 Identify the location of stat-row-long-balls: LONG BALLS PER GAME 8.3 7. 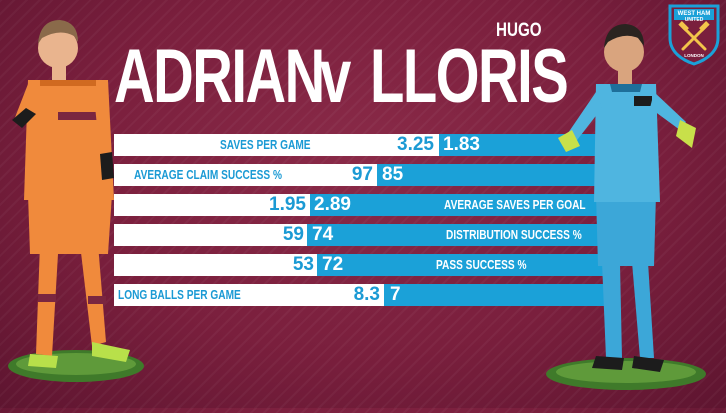
(363, 295).